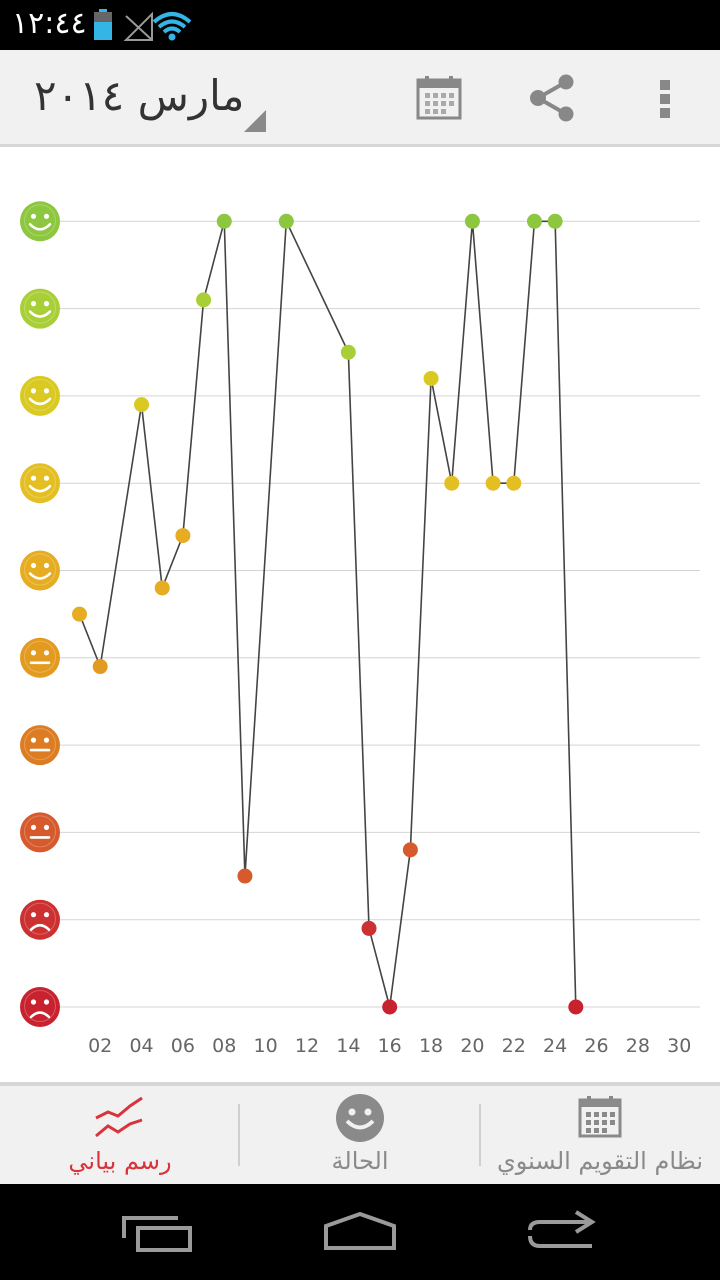  Describe the element at coordinates (514, 1046) in the screenshot. I see `x-tick-label: 22` at that location.